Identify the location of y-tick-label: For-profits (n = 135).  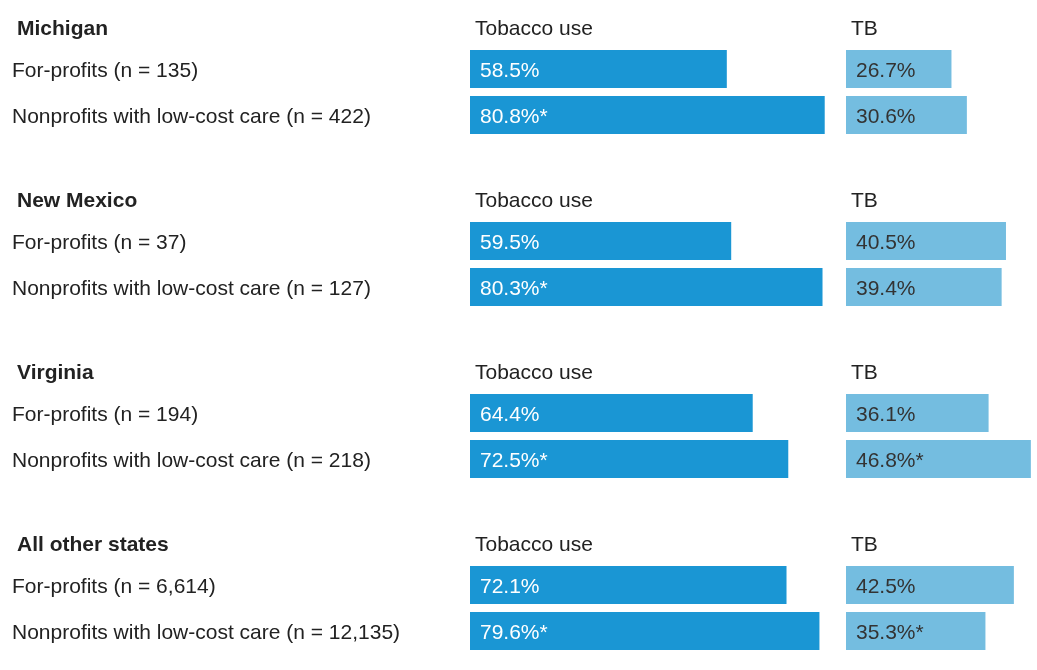
(105, 69).